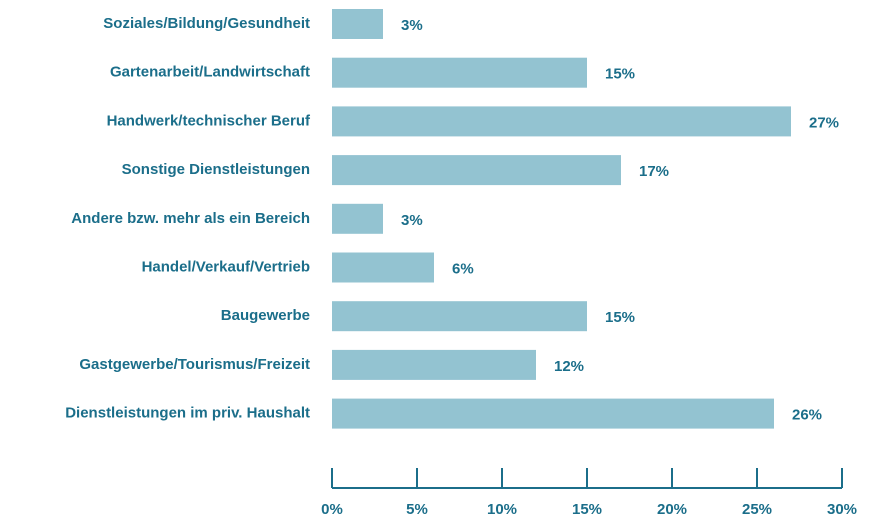  I want to click on data-label: 12%, so click(569, 366).